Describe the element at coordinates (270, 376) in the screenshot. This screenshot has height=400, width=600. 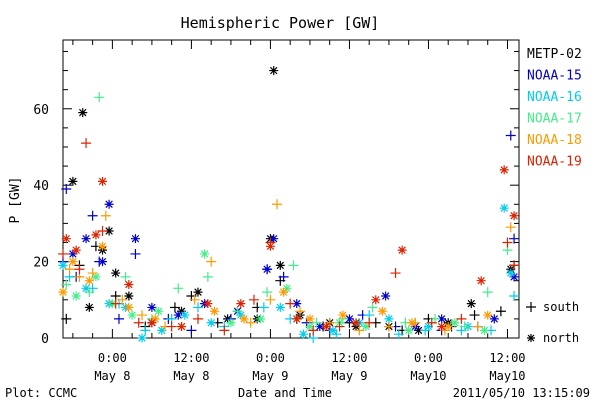
I see `x-tick-date-label: May 9` at that location.